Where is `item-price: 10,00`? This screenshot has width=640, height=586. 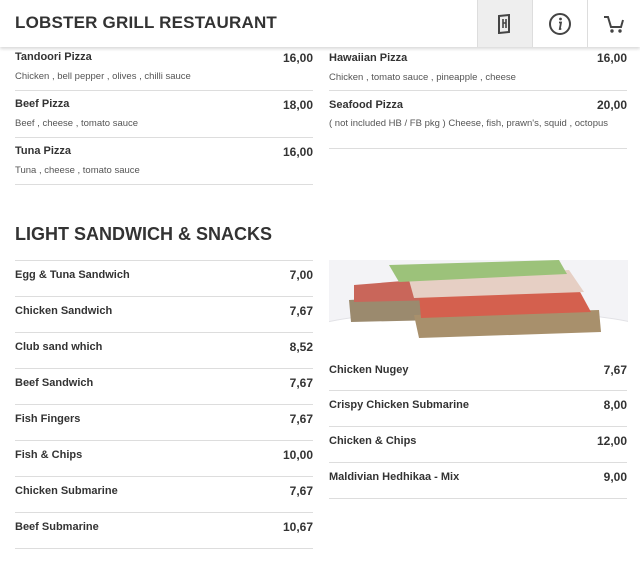 item-price: 10,00 is located at coordinates (297, 455).